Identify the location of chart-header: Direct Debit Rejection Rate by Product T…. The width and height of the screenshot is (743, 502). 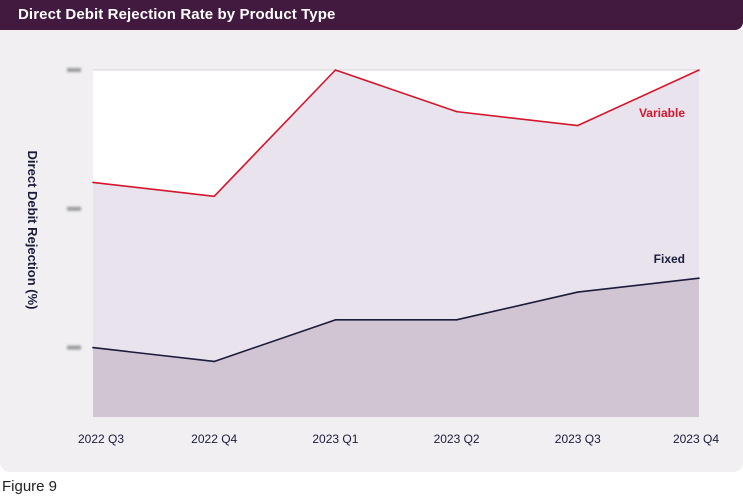
(371, 15).